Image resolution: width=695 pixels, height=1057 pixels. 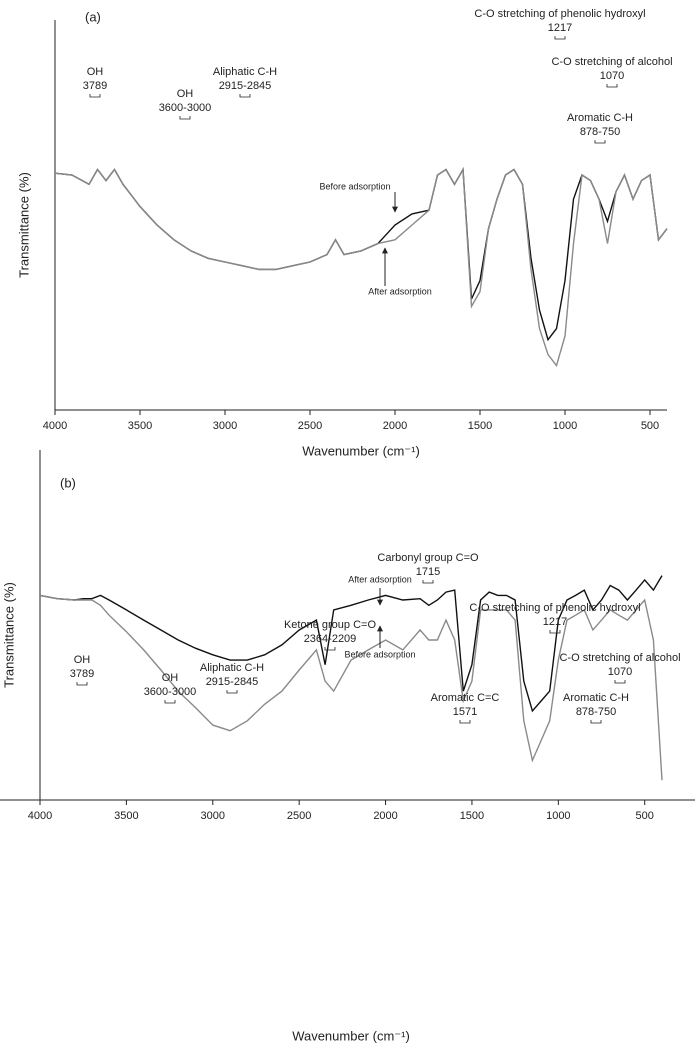 What do you see at coordinates (465, 698) in the screenshot?
I see `annotation-label: Aromatic C=C` at bounding box center [465, 698].